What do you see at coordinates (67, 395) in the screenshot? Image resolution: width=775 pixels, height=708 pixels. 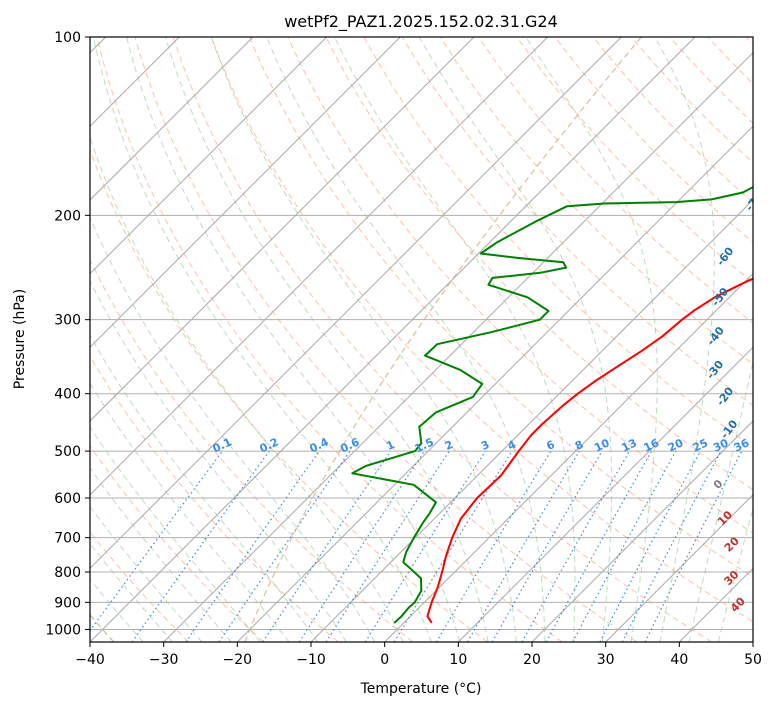 I see `y-tick-label: 400` at bounding box center [67, 395].